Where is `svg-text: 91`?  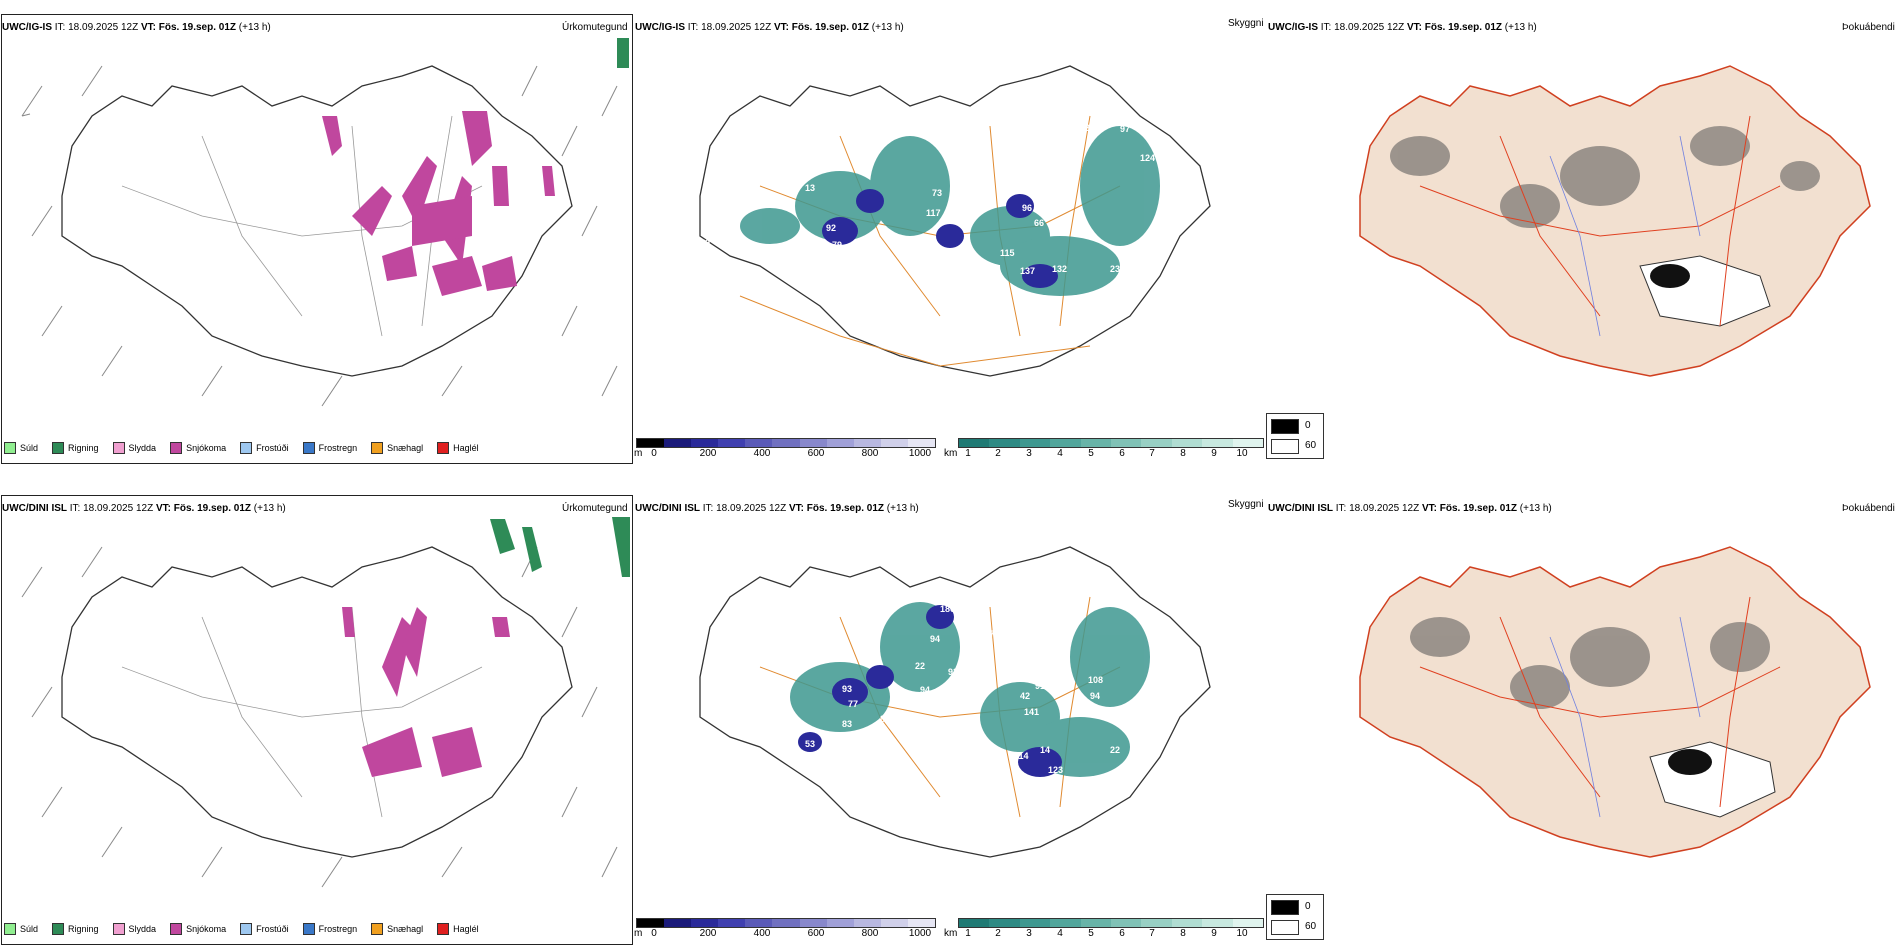
svg-text: 91 is located at coordinates (1040, 686).